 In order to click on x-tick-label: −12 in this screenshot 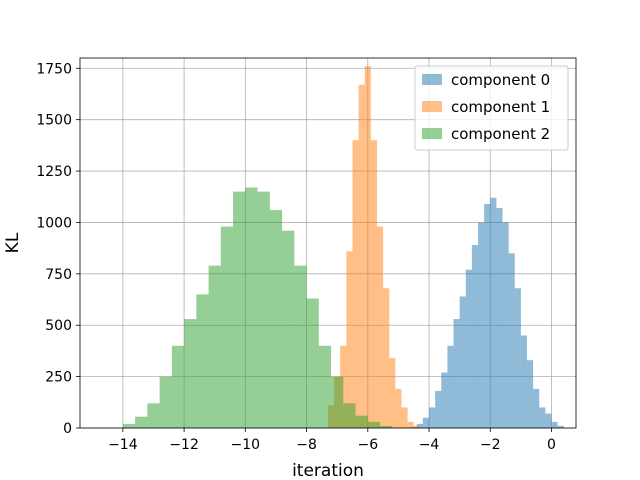, I will do `click(184, 445)`.